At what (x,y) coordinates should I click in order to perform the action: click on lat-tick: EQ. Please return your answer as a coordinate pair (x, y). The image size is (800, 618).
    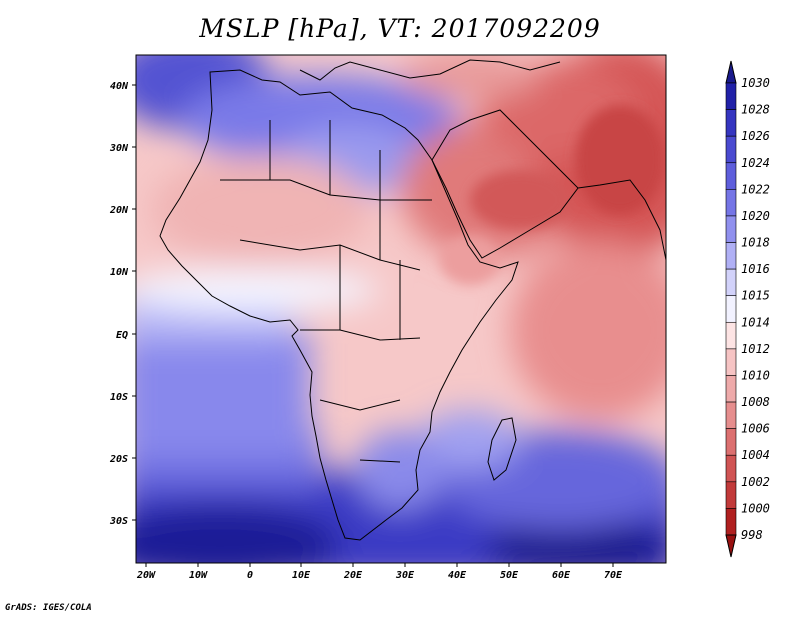
    Looking at the image, I should click on (126, 335).